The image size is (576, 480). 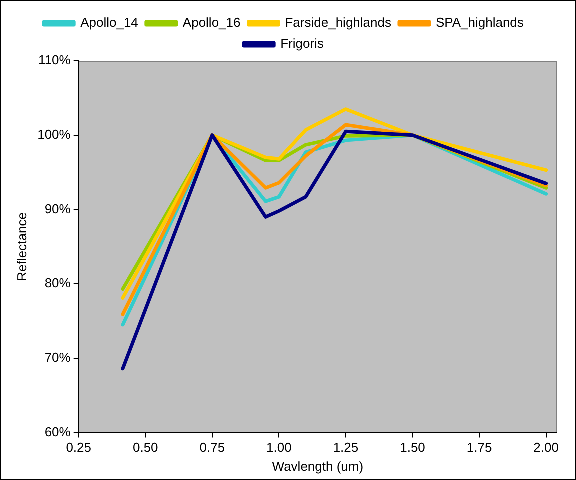 What do you see at coordinates (55, 134) in the screenshot?
I see `y-tick-label: 100%` at bounding box center [55, 134].